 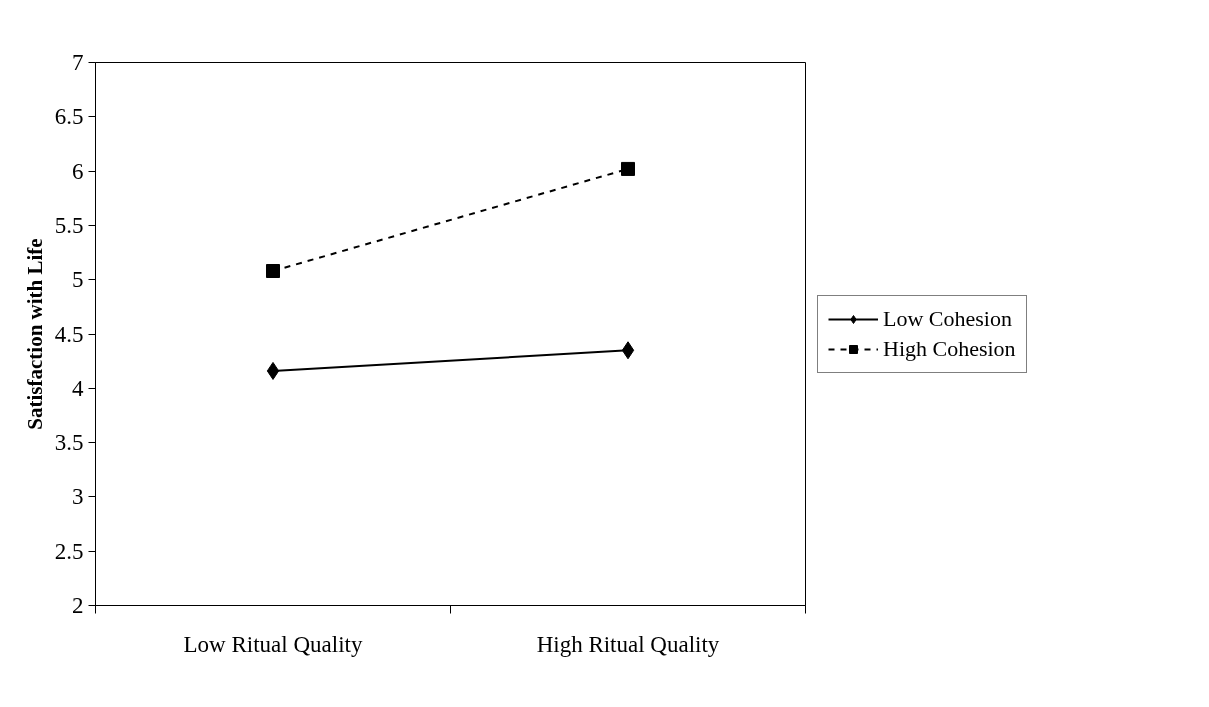 I want to click on y-tick-label: 6, so click(x=78, y=171).